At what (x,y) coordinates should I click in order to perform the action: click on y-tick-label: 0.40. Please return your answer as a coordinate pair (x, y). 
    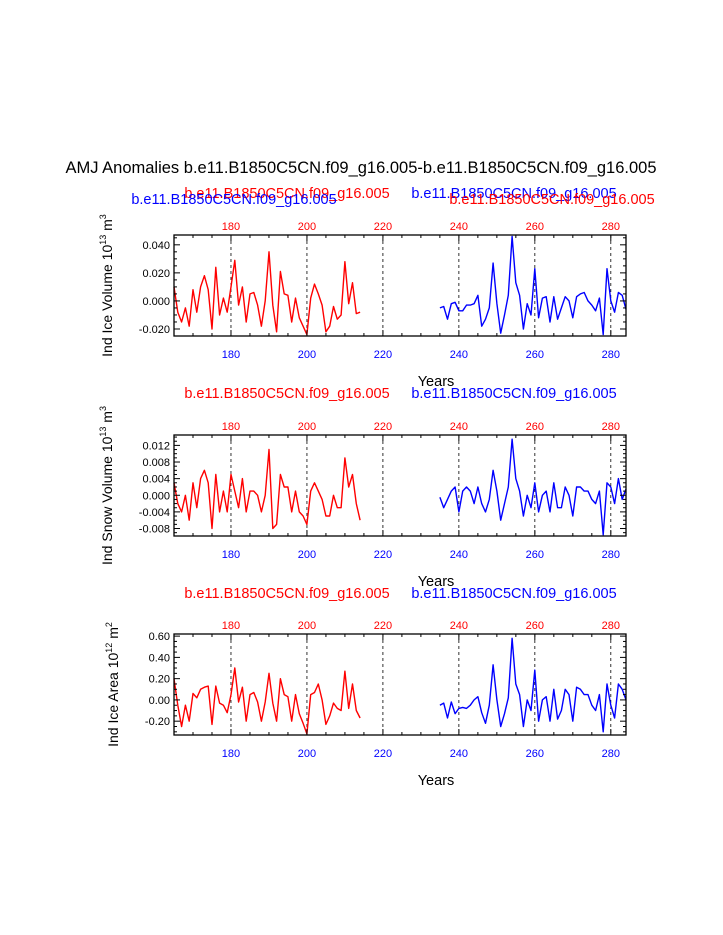
    Looking at the image, I should click on (159, 658).